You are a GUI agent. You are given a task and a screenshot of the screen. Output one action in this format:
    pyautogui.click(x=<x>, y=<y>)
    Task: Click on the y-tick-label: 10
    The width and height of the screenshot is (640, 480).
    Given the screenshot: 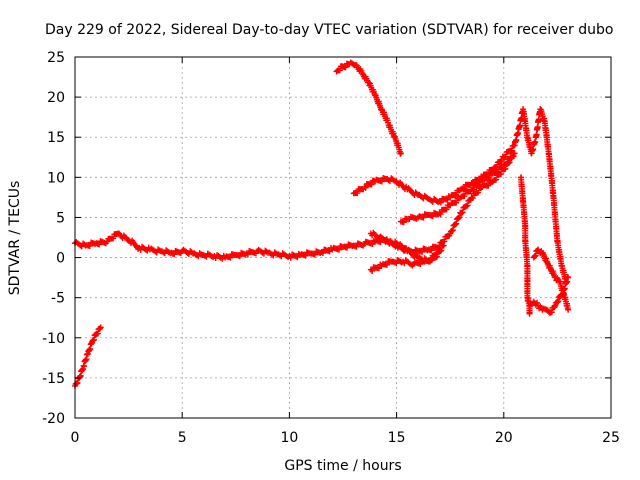 What is the action you would take?
    pyautogui.click(x=56, y=178)
    